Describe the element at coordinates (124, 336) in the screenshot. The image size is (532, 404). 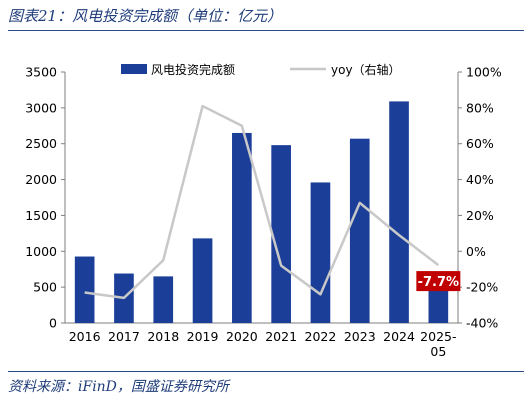
I see `x-tick-label: 2017` at that location.